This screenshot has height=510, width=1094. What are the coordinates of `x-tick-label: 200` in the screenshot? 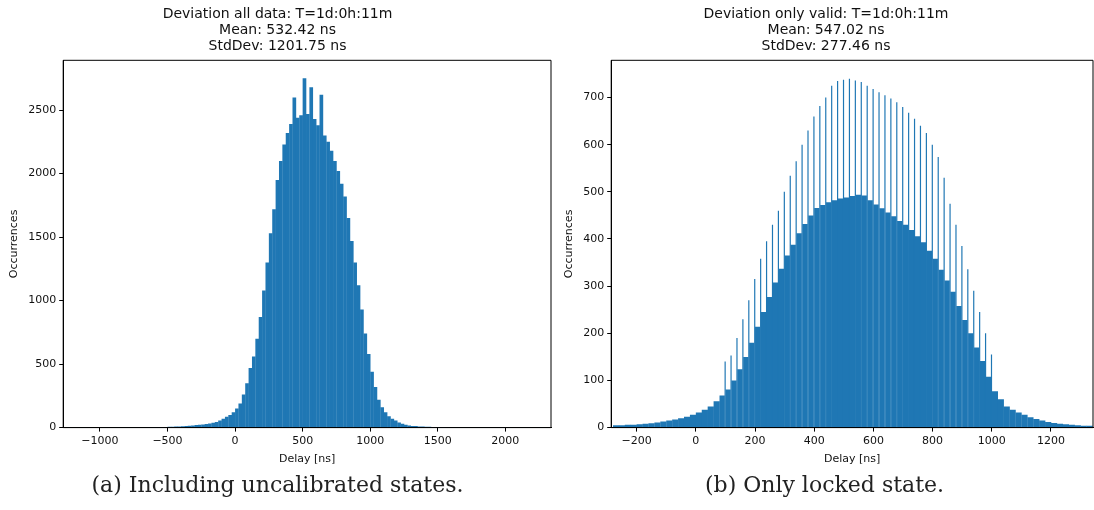 It's located at (755, 441).